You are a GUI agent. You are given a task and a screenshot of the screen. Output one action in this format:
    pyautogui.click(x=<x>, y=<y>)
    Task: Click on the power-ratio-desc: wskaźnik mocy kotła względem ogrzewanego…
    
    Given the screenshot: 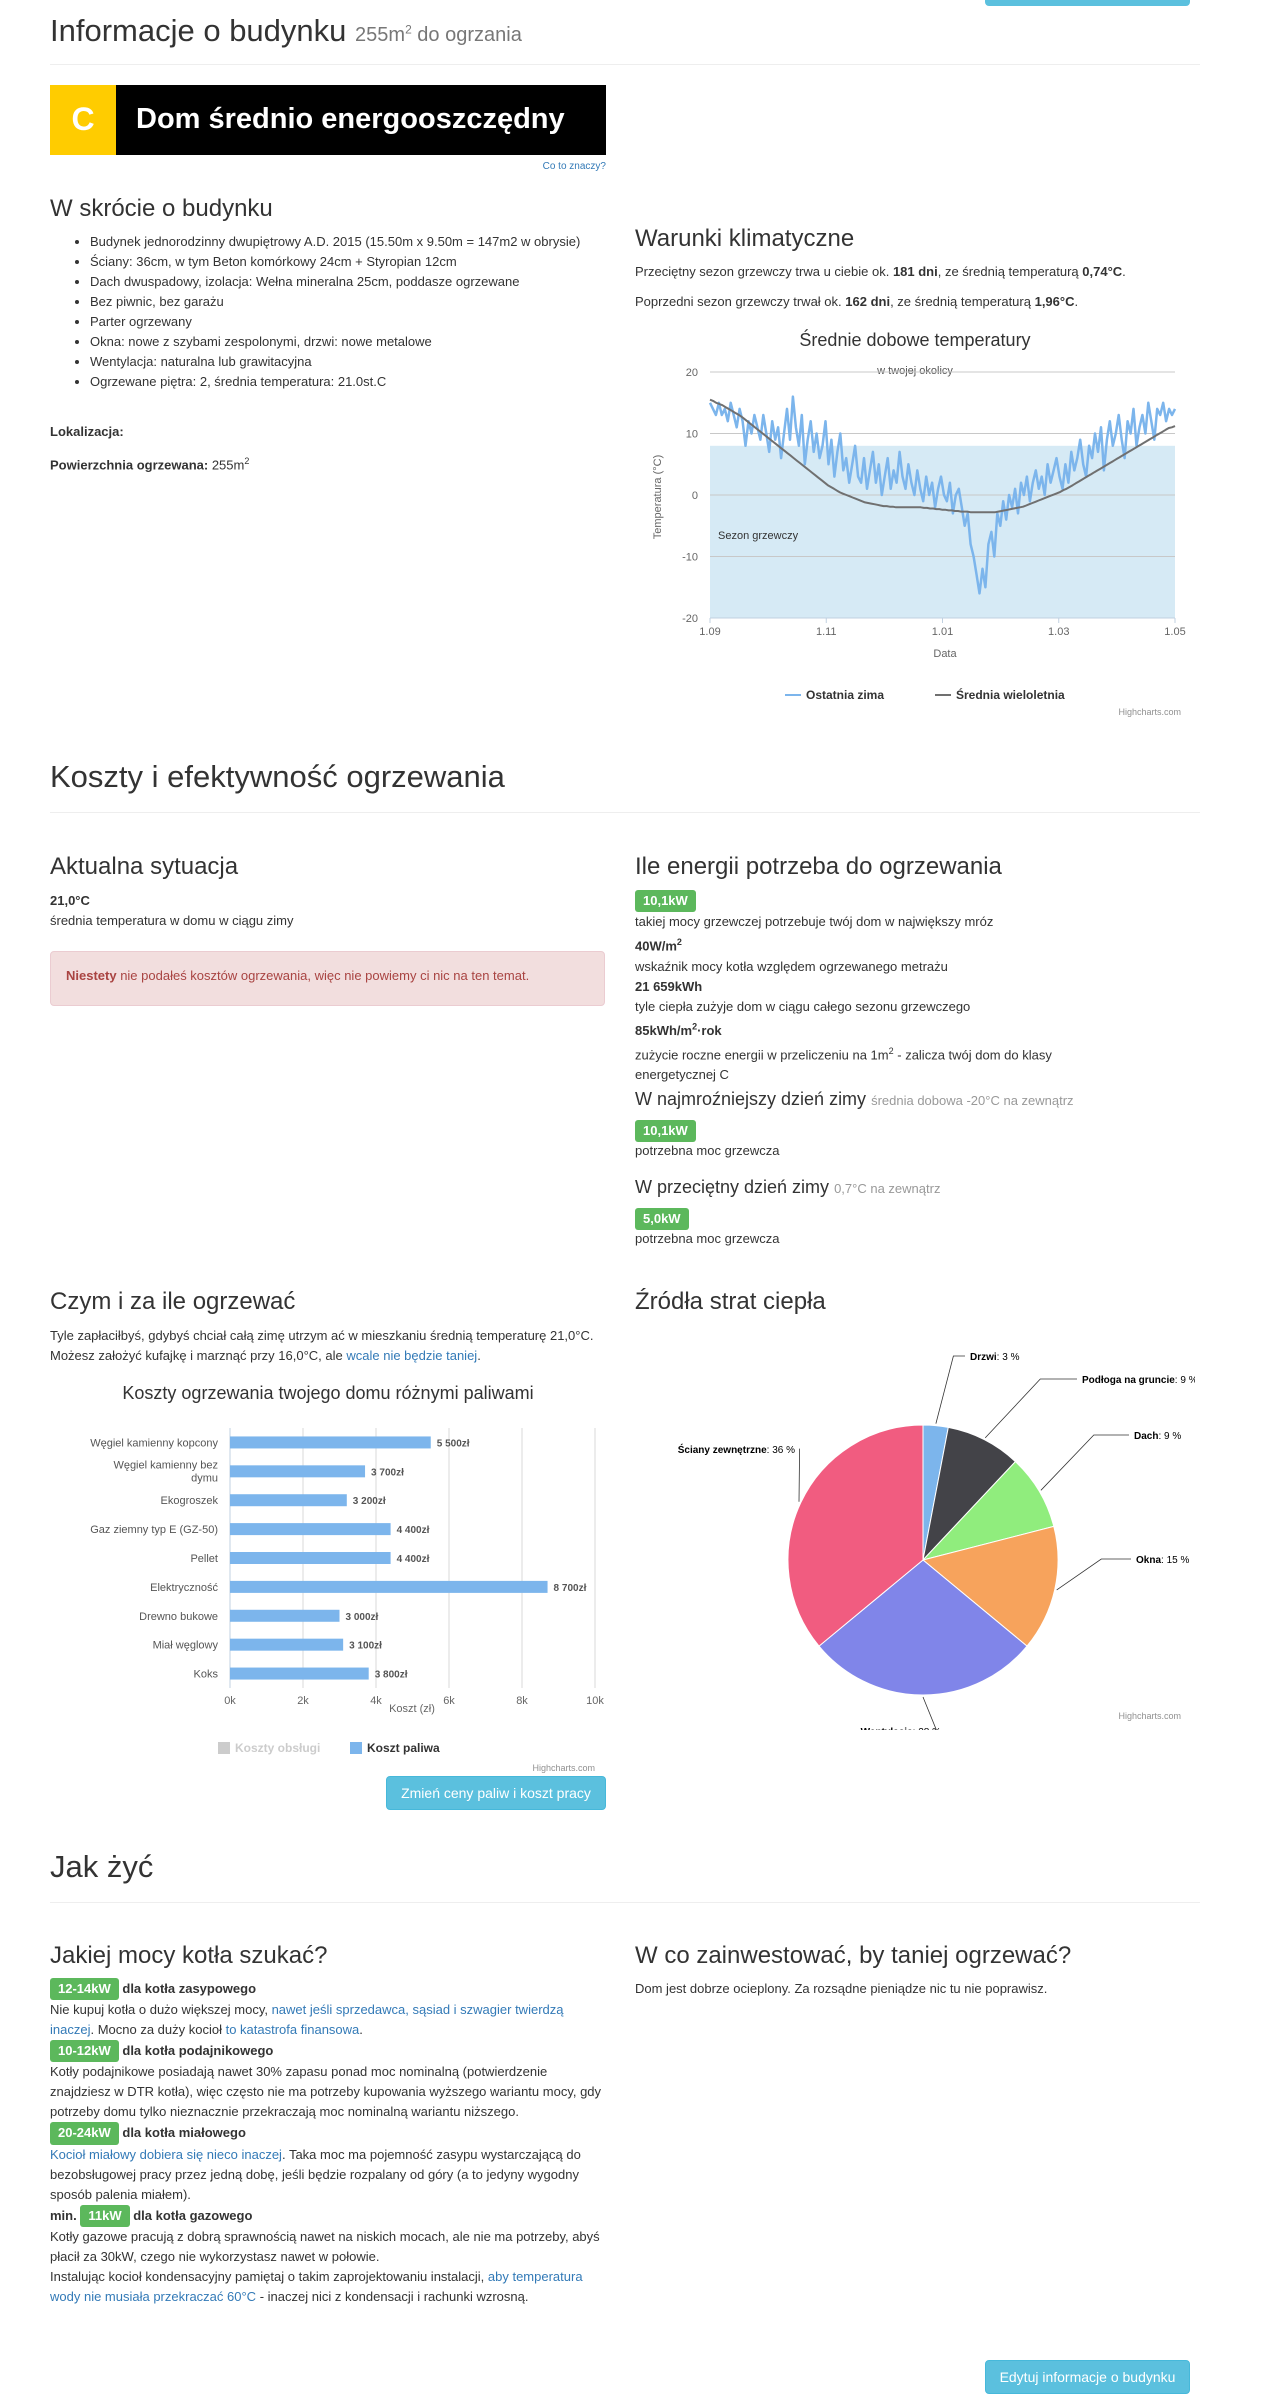 What is the action you would take?
    pyautogui.click(x=791, y=966)
    